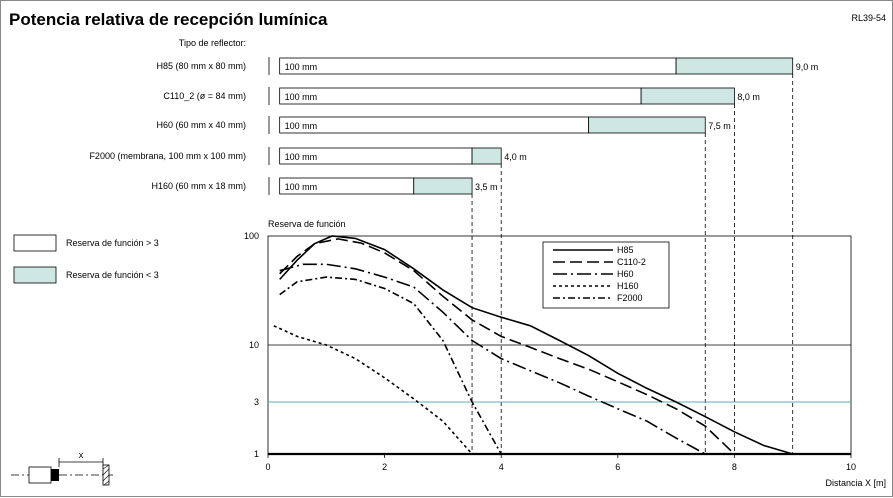  I want to click on x-axis-title: Distancia X [m], so click(855, 483).